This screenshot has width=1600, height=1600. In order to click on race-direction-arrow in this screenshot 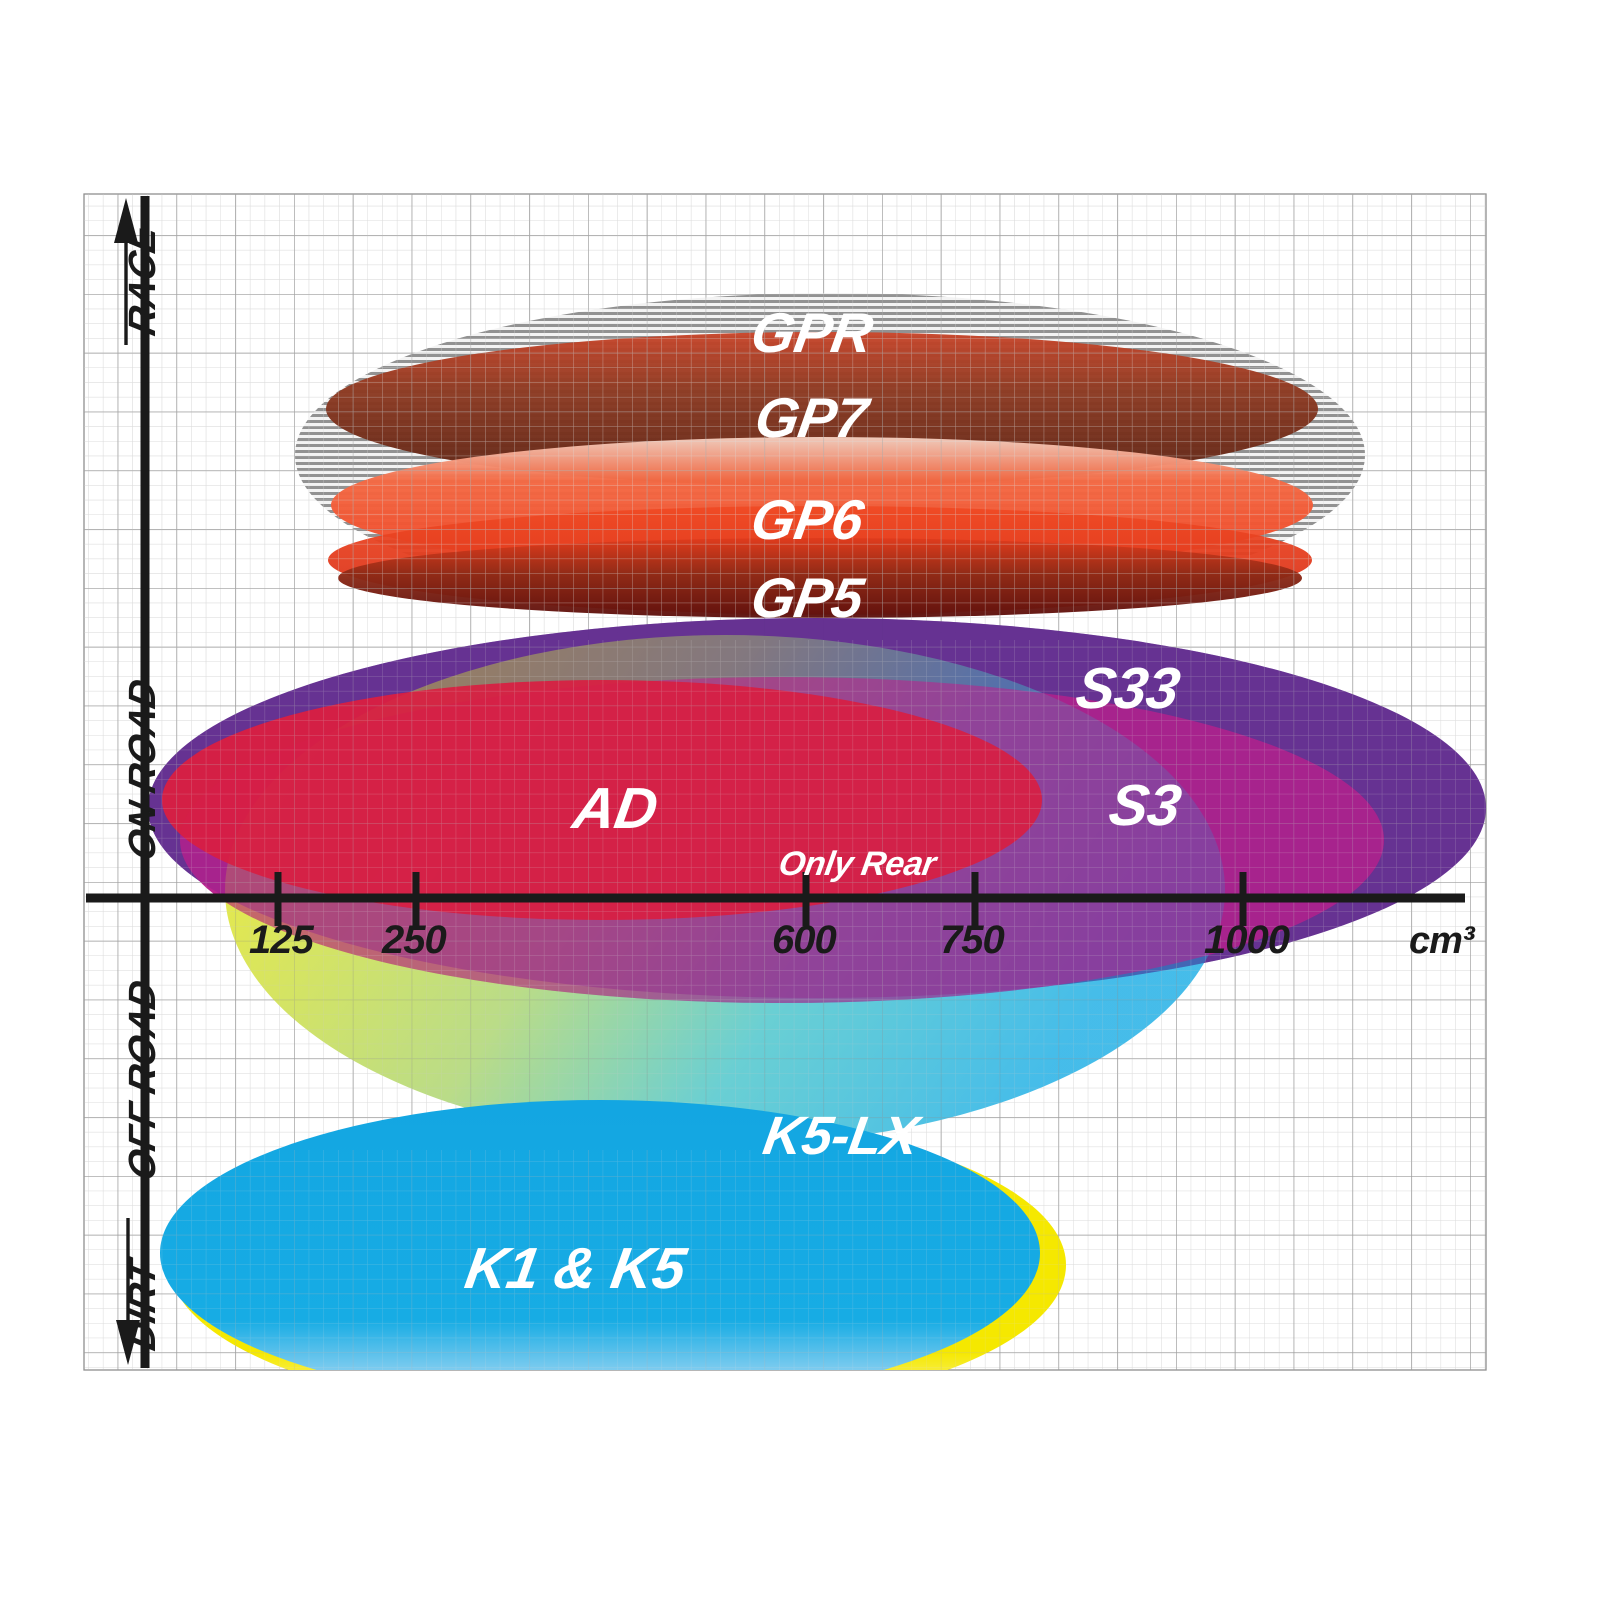, I will do `click(126, 271)`.